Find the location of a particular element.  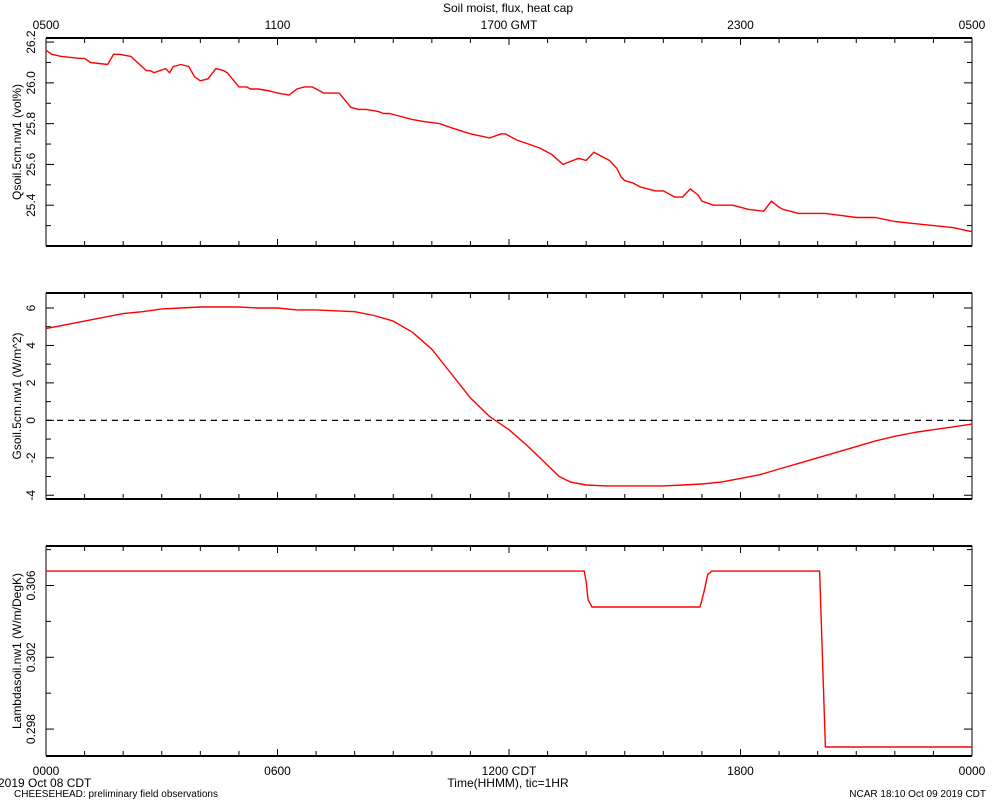

bottom-axis-tick-label: 1800 is located at coordinates (740, 771).